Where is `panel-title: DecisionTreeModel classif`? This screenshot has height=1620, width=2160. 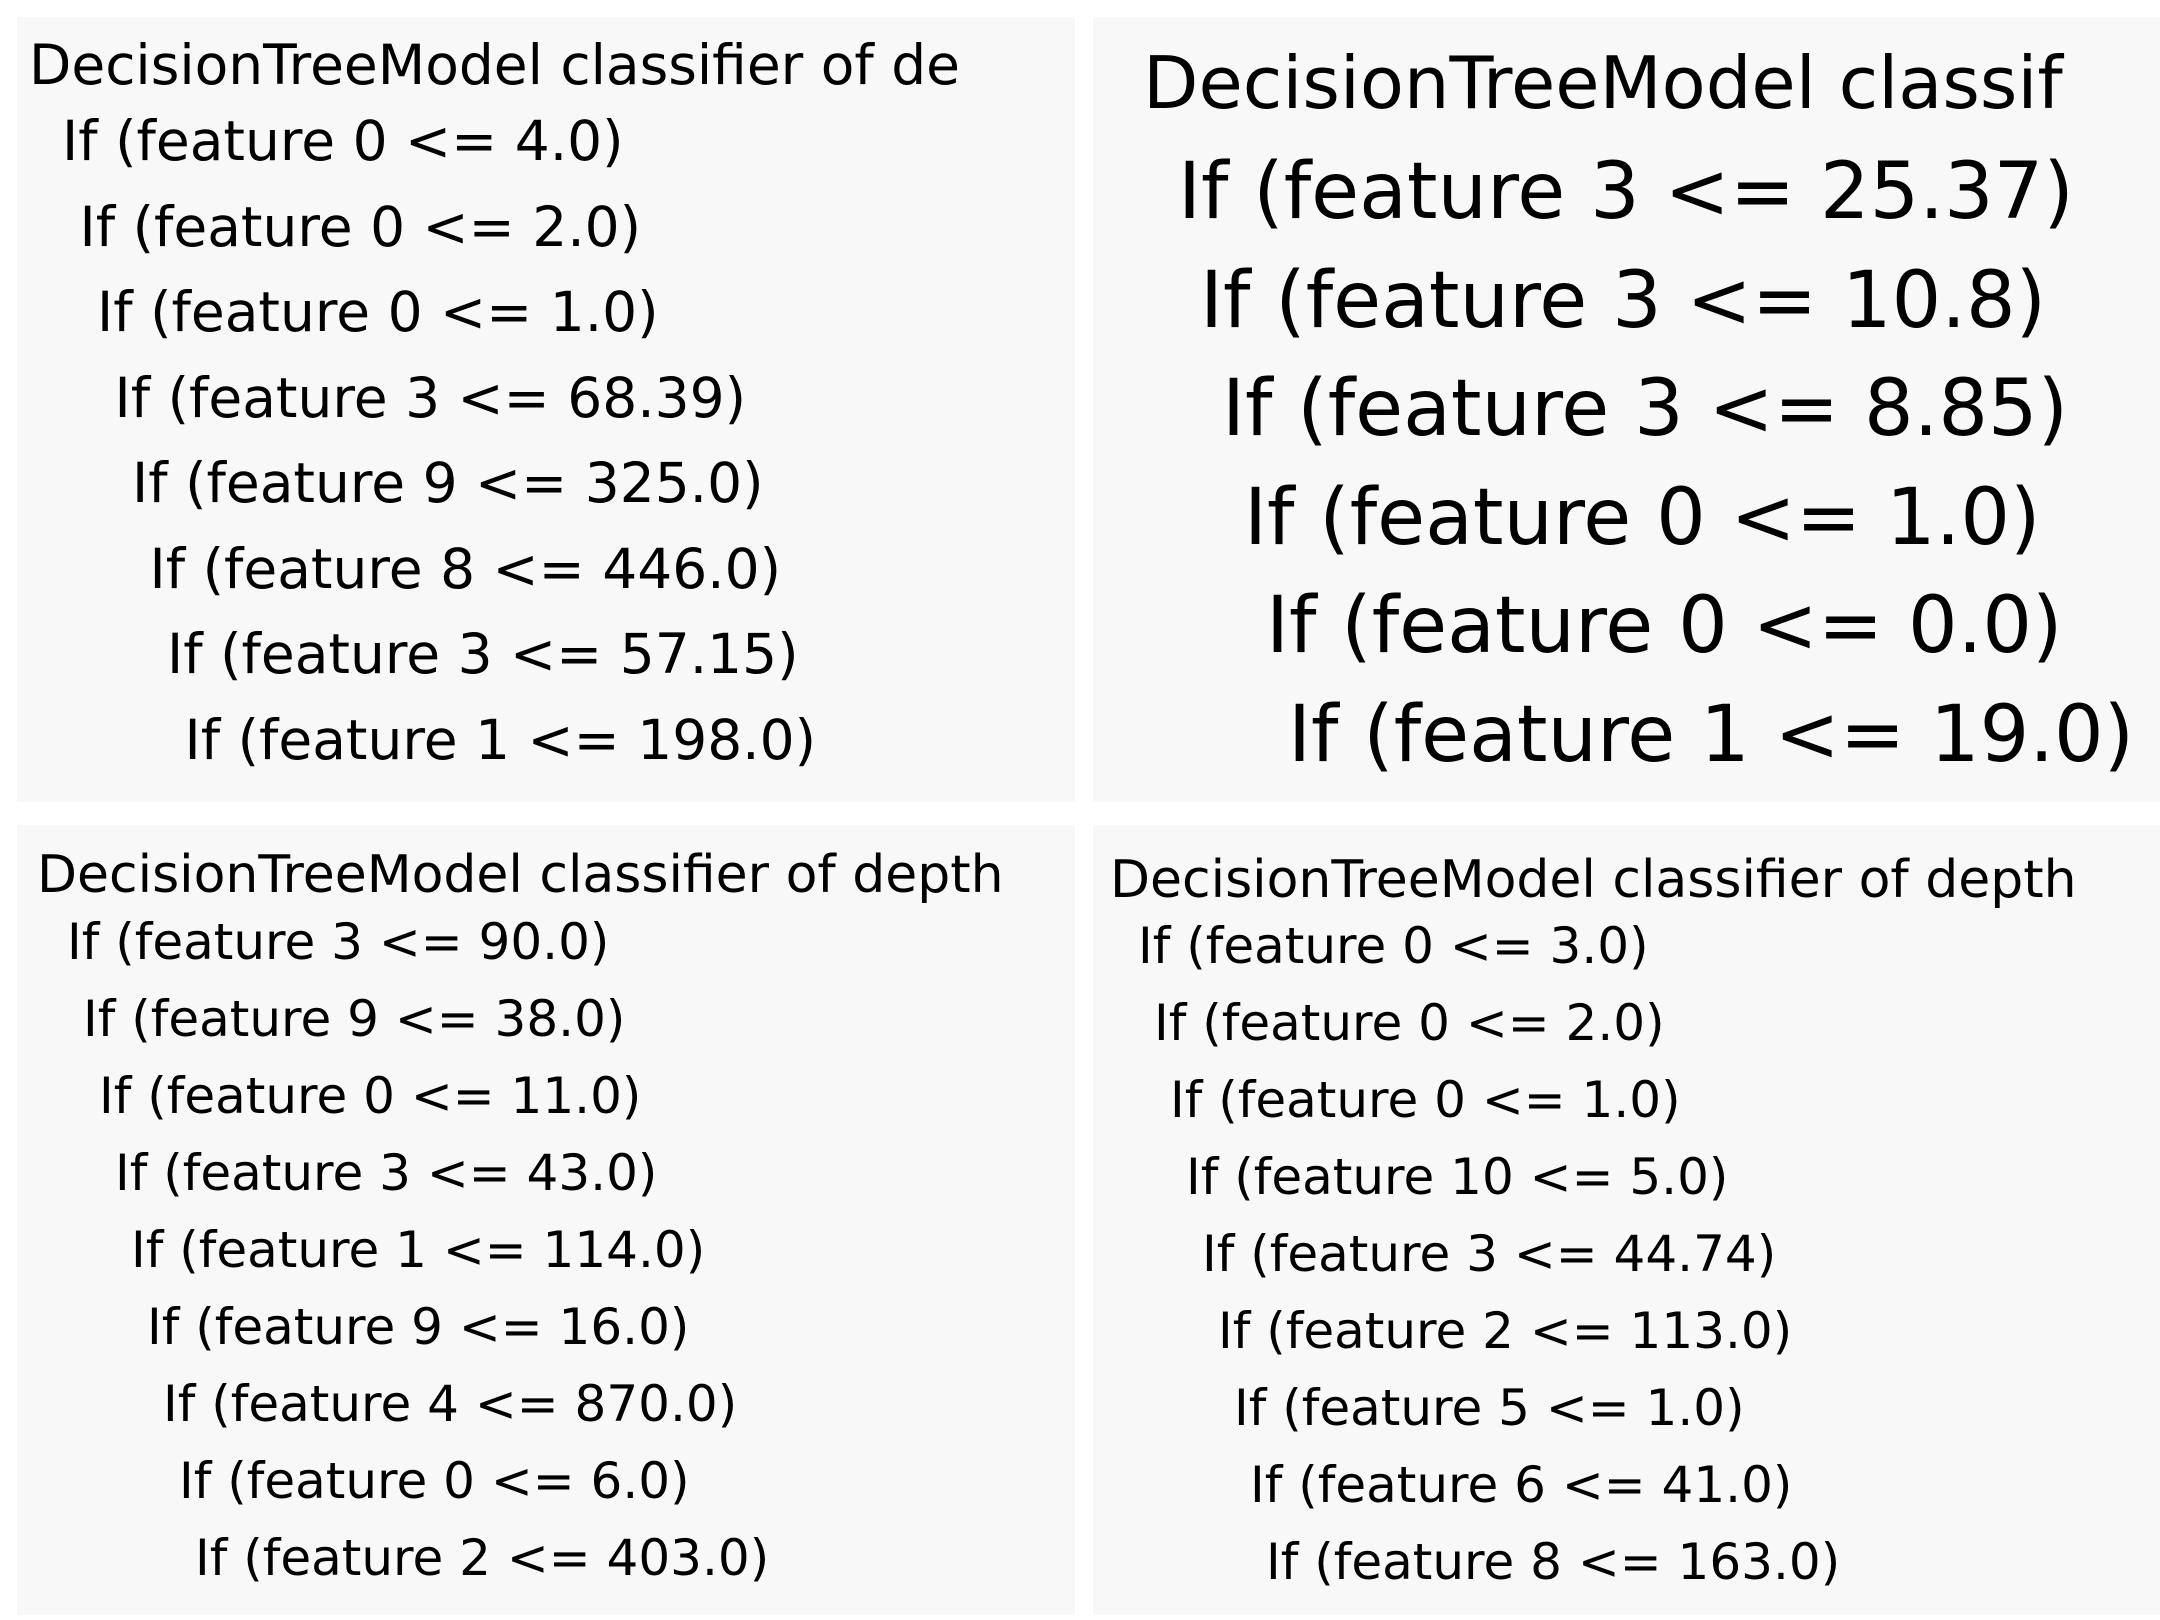 panel-title: DecisionTreeModel classif is located at coordinates (1603, 83).